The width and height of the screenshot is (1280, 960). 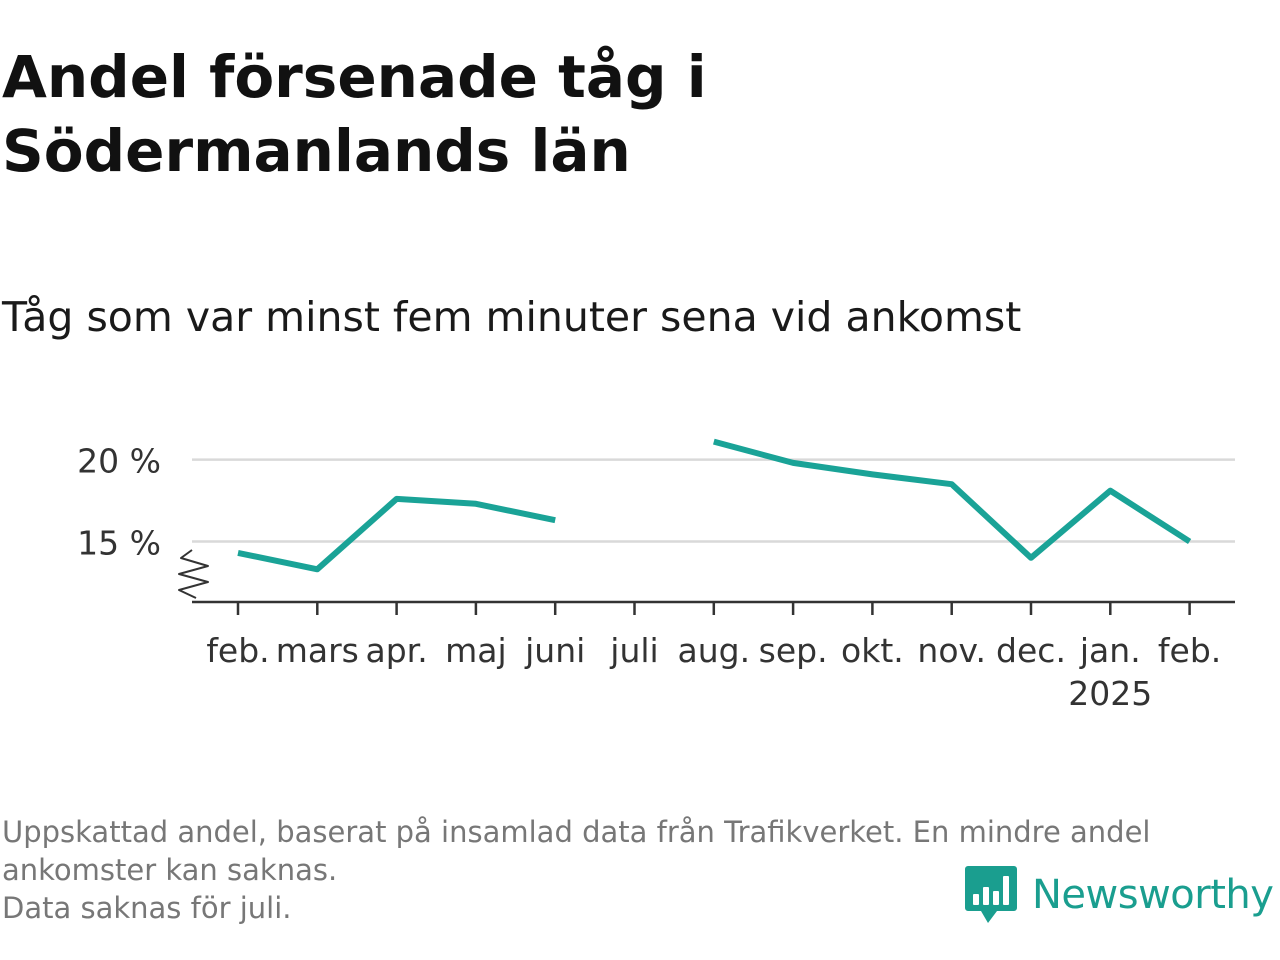 I want to click on y-axis-break-icon, so click(x=193, y=574).